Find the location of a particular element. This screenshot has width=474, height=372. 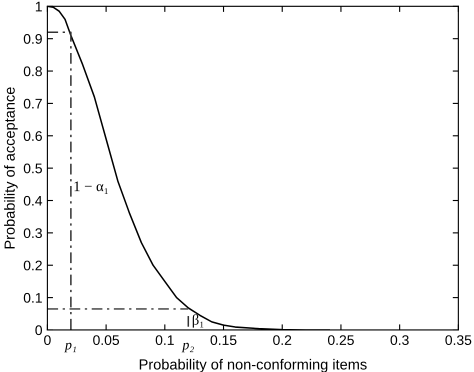

y-tick-label: 0.5 is located at coordinates (33, 168).